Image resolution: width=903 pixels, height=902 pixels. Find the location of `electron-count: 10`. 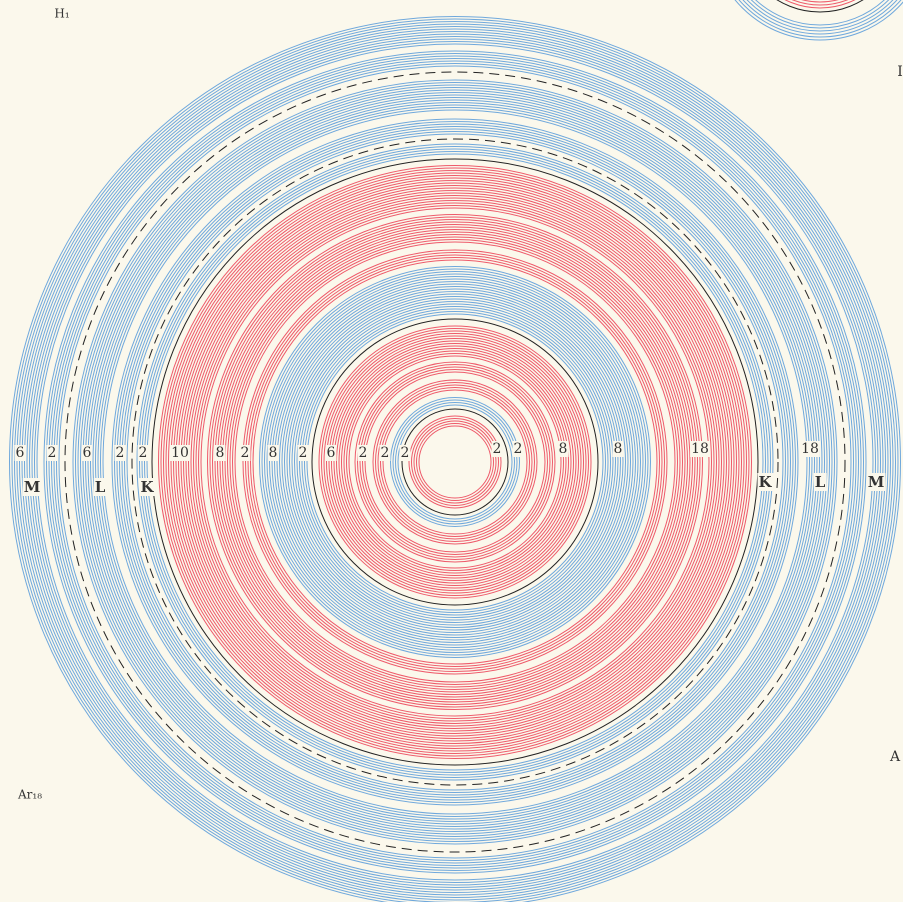

electron-count: 10 is located at coordinates (180, 453).